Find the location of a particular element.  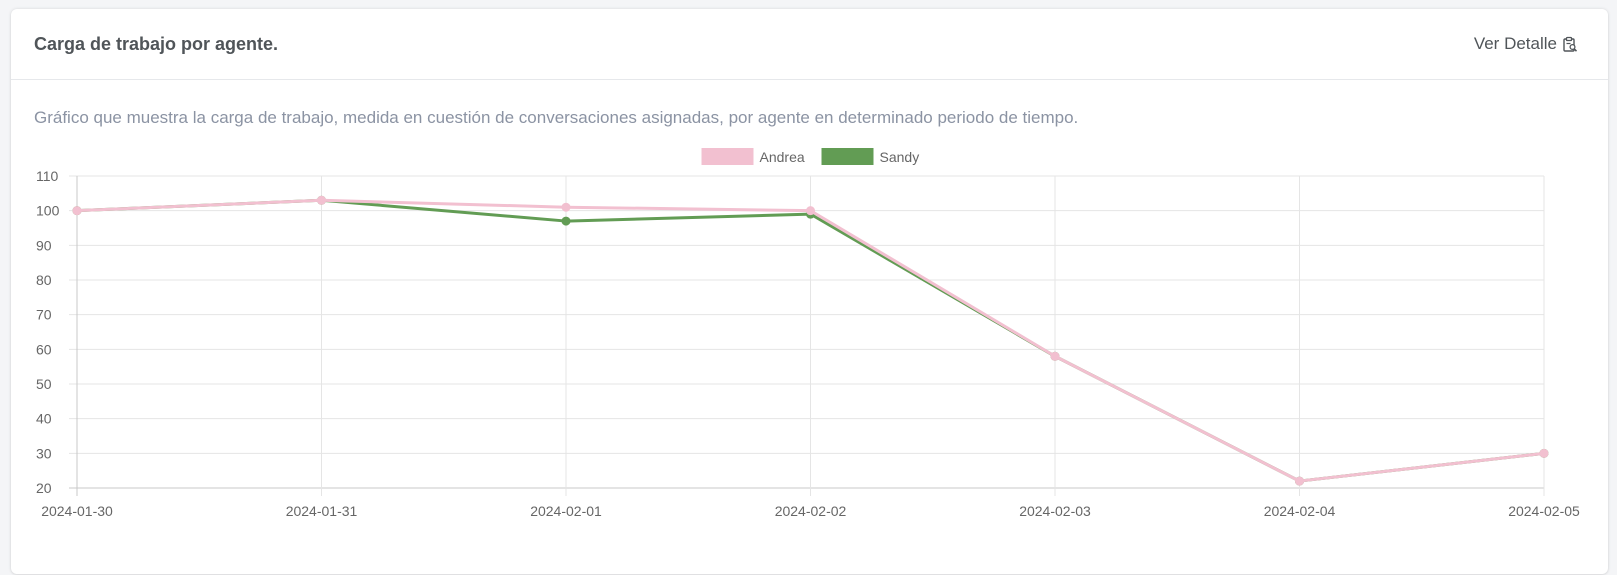

x-tick-label: 2024-01-30 is located at coordinates (77, 511).